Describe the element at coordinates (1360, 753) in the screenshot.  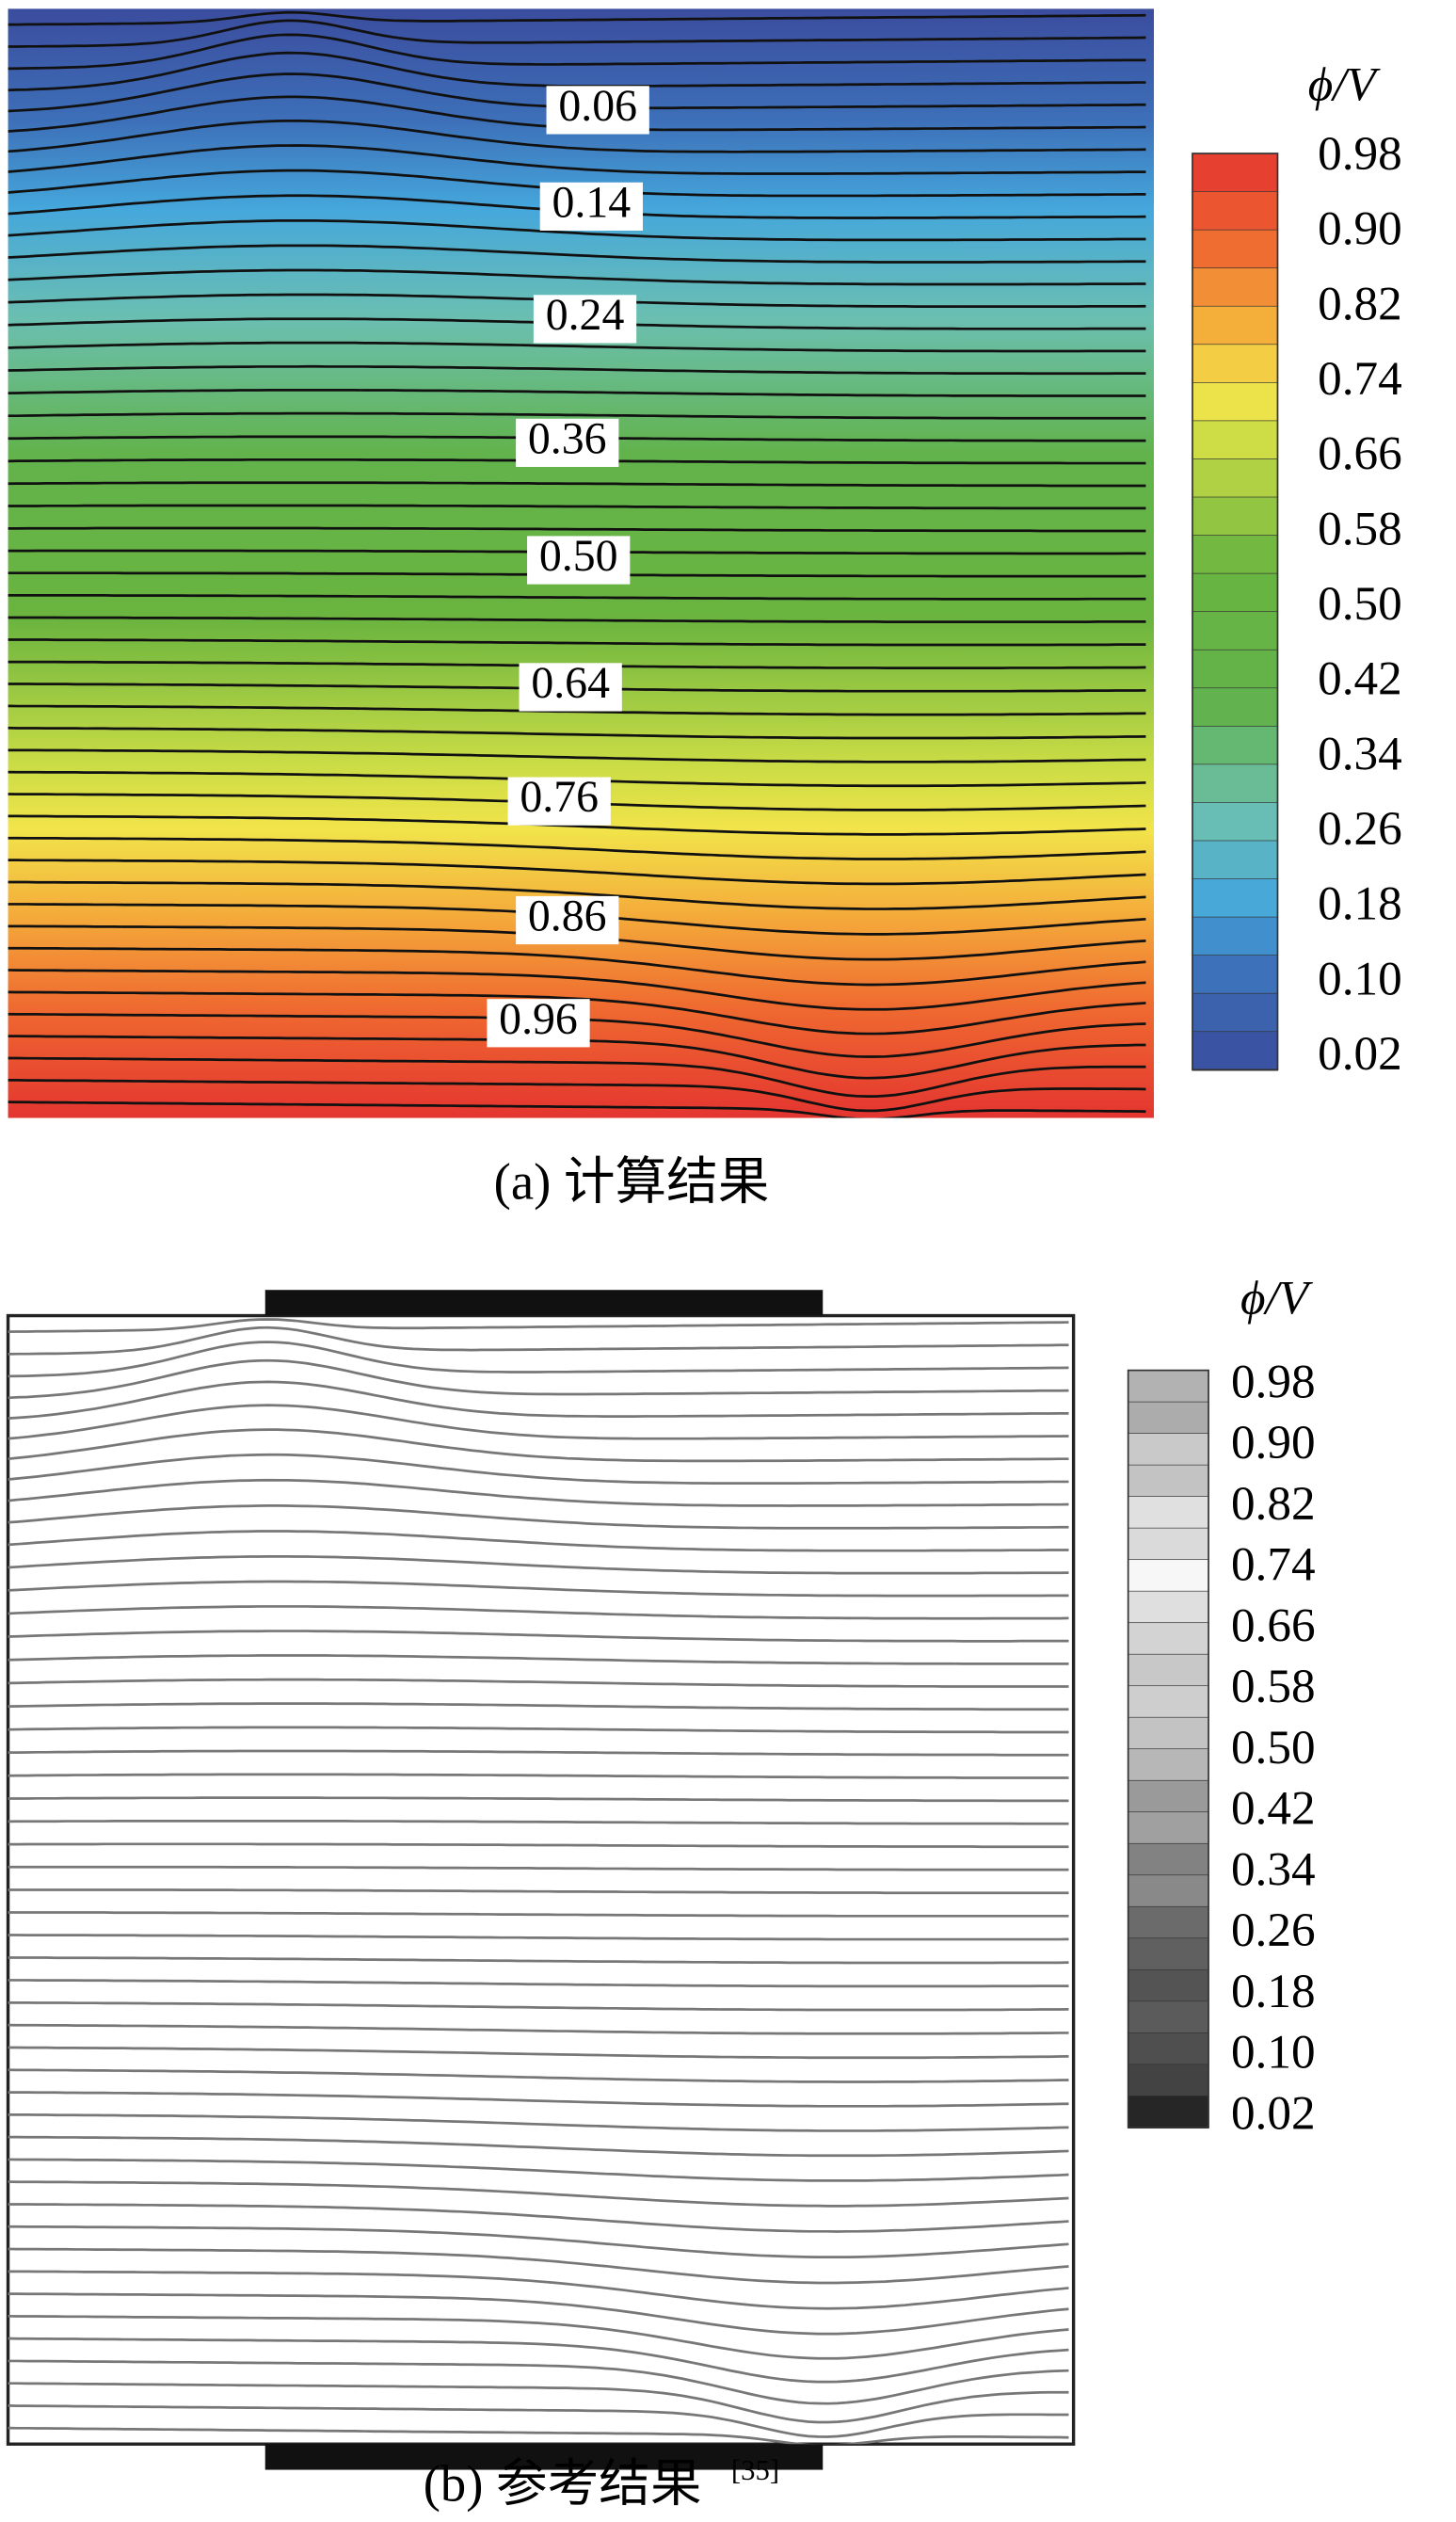
I see `colorbar-label: 0.34` at that location.